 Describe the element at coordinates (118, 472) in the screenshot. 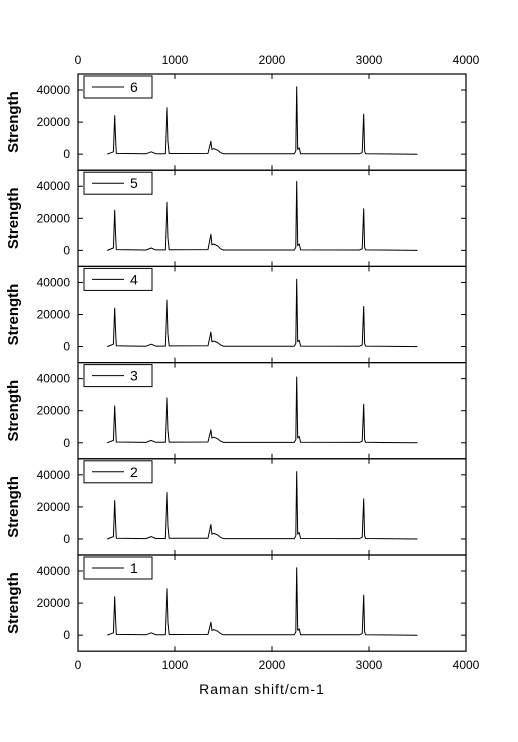

I see `legend-2: 2` at that location.